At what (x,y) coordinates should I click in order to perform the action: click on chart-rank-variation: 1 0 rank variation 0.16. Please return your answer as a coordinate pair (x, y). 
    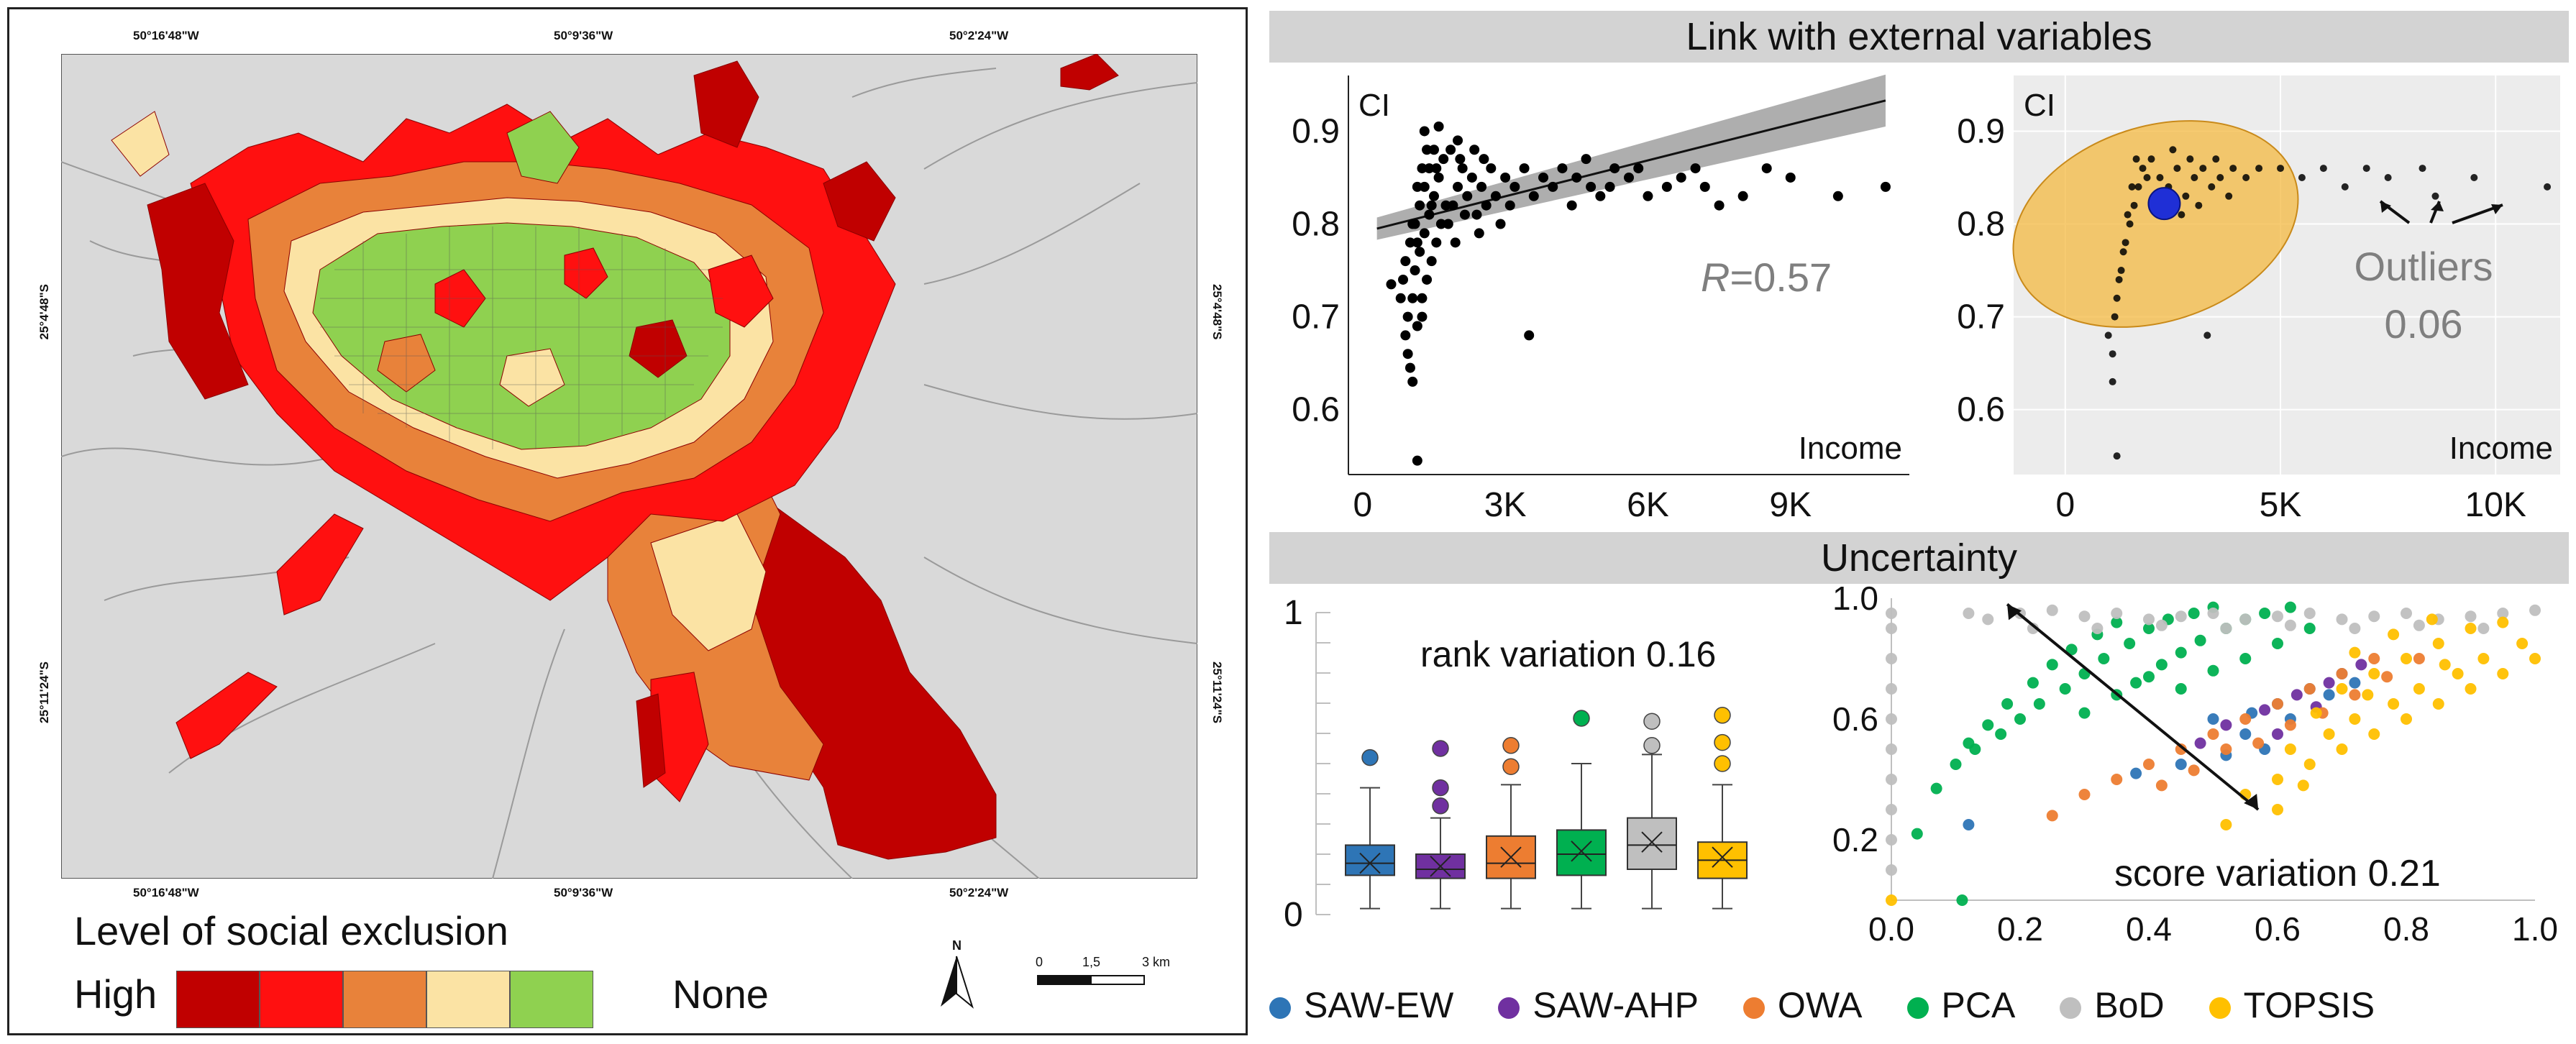
    Looking at the image, I should click on (1516, 764).